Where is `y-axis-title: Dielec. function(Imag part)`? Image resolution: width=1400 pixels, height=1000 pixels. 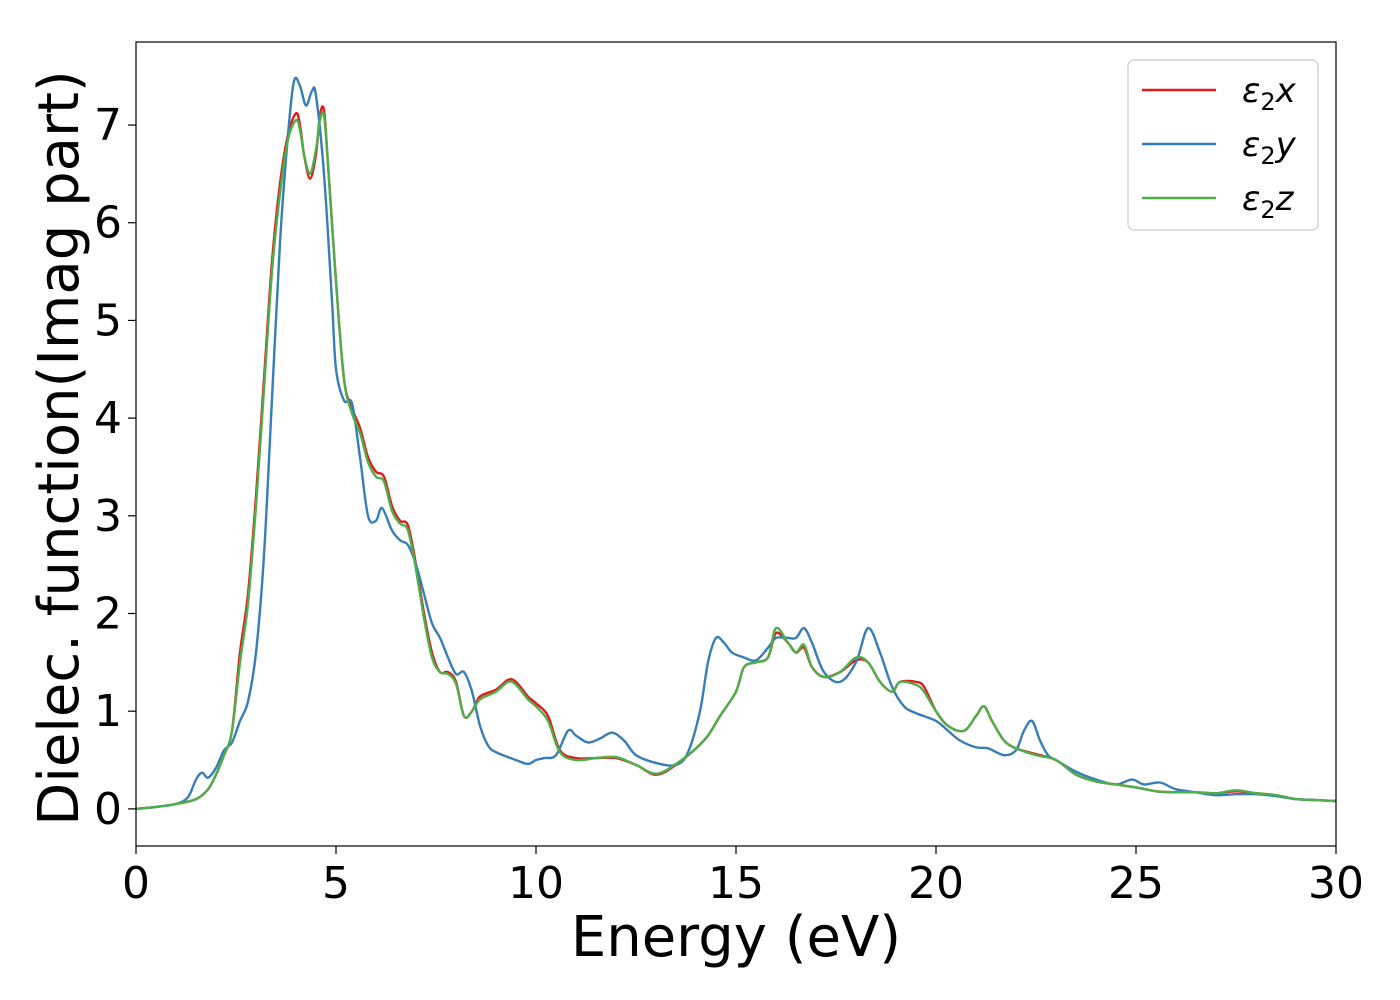
y-axis-title: Dielec. function(Imag part) is located at coordinates (59, 448).